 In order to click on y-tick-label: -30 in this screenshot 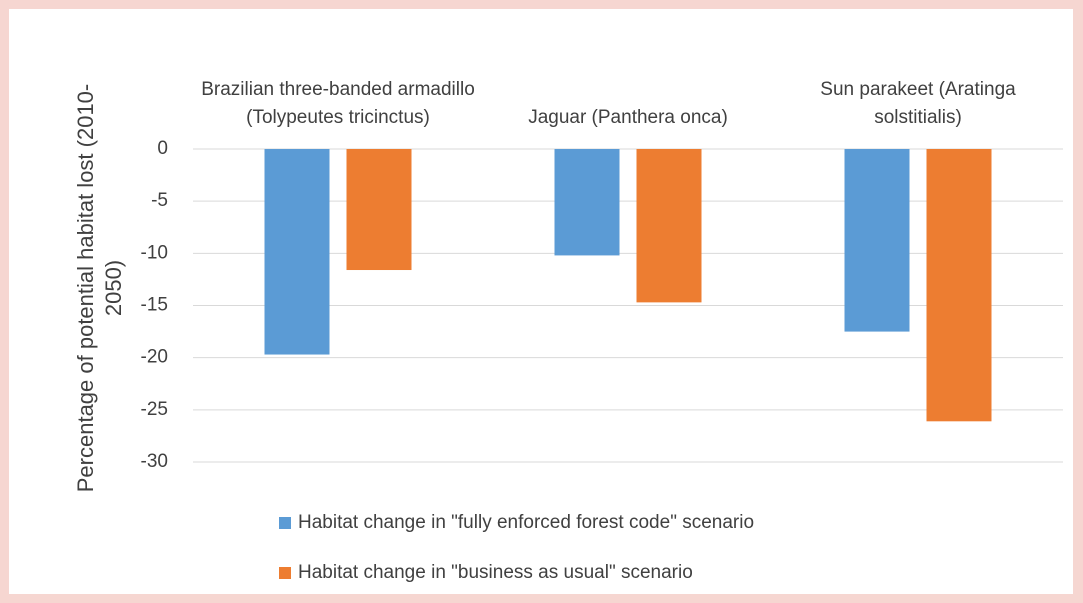, I will do `click(154, 461)`.